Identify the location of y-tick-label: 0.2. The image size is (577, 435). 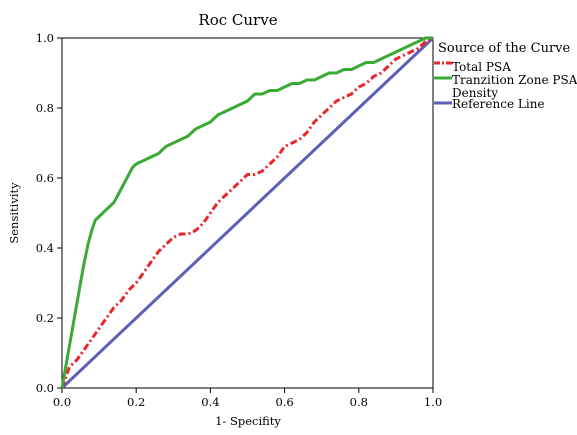
(45, 318).